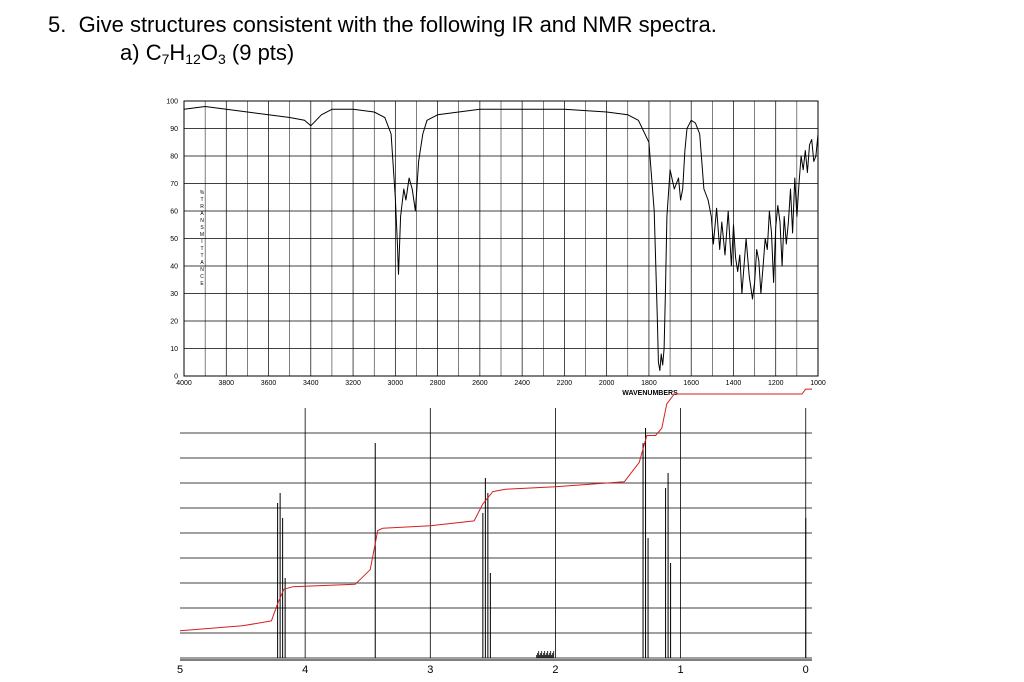  What do you see at coordinates (202, 235) in the screenshot?
I see `ir-y-axis-letter: M` at bounding box center [202, 235].